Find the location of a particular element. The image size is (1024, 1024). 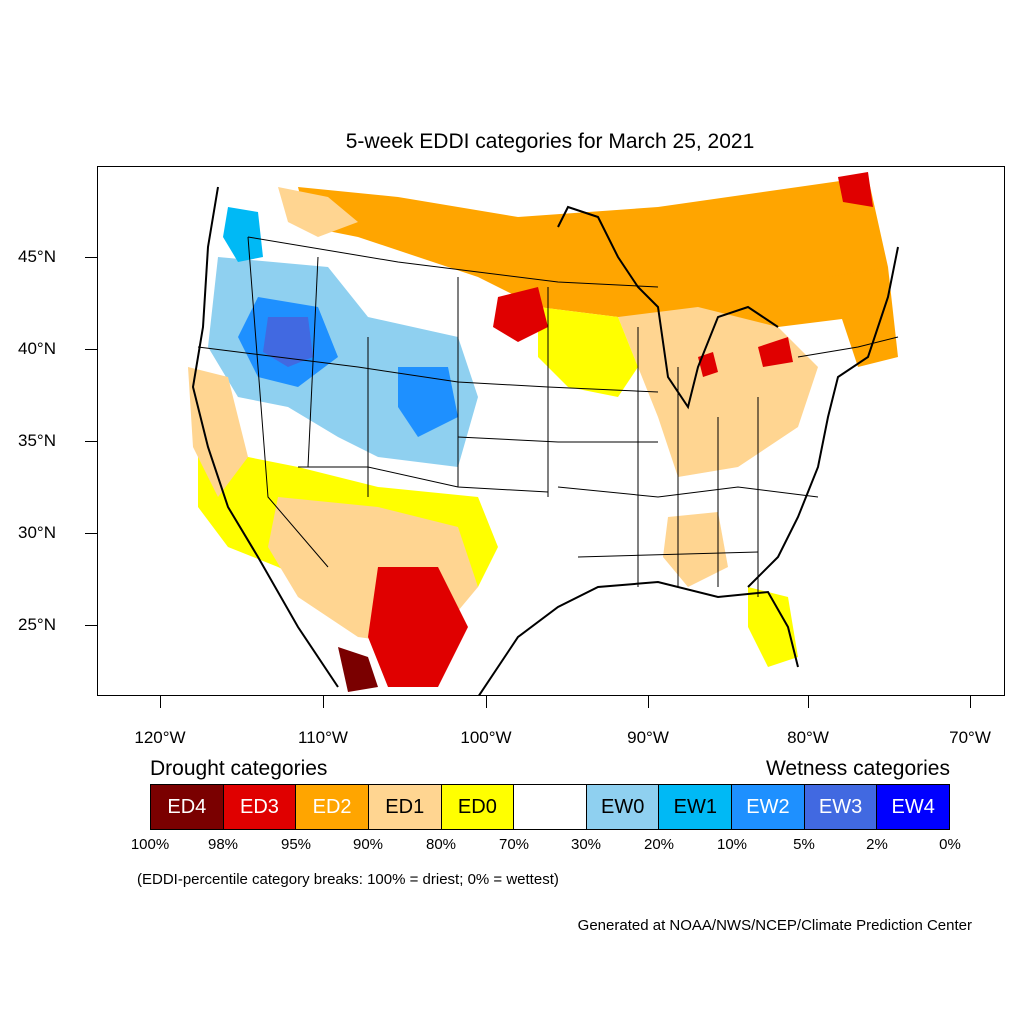

lat-label-40: 40°N is located at coordinates (37, 348).